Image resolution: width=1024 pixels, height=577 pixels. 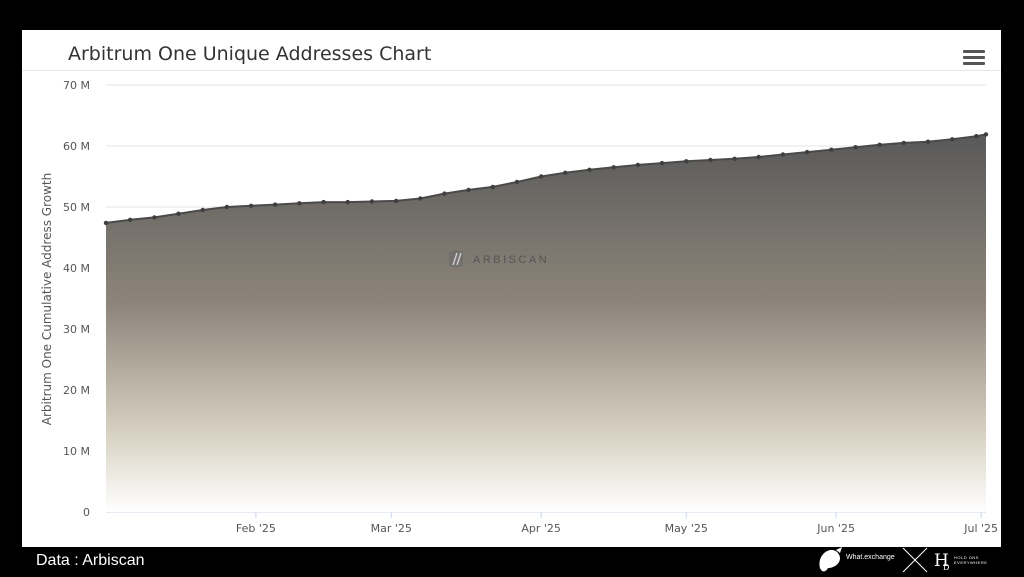 I want to click on y-tick-label: 20 M, so click(x=76, y=390).